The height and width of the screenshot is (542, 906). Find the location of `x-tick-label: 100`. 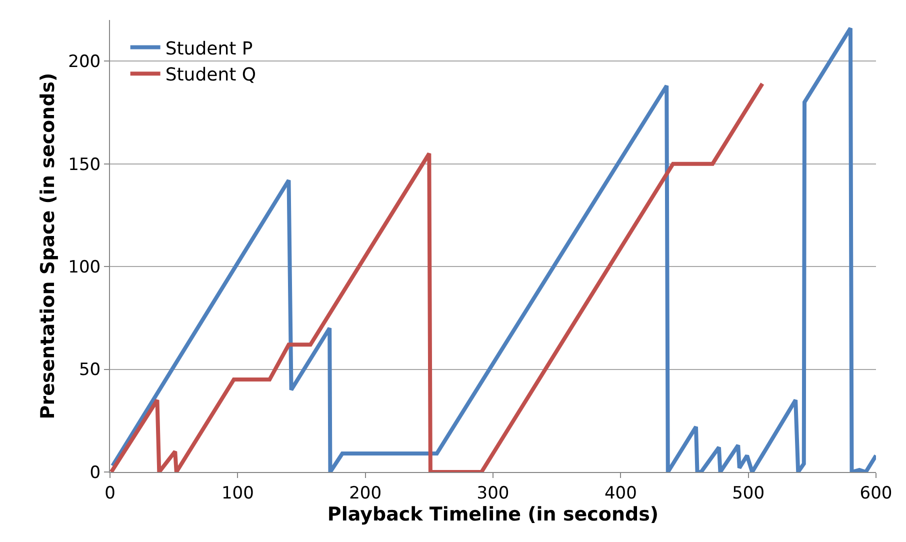

x-tick-label: 100 is located at coordinates (237, 493).